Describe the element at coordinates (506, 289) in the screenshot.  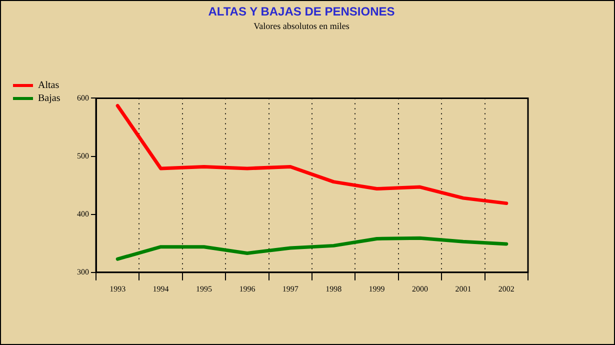
I see `x-tick-label: 2002` at that location.